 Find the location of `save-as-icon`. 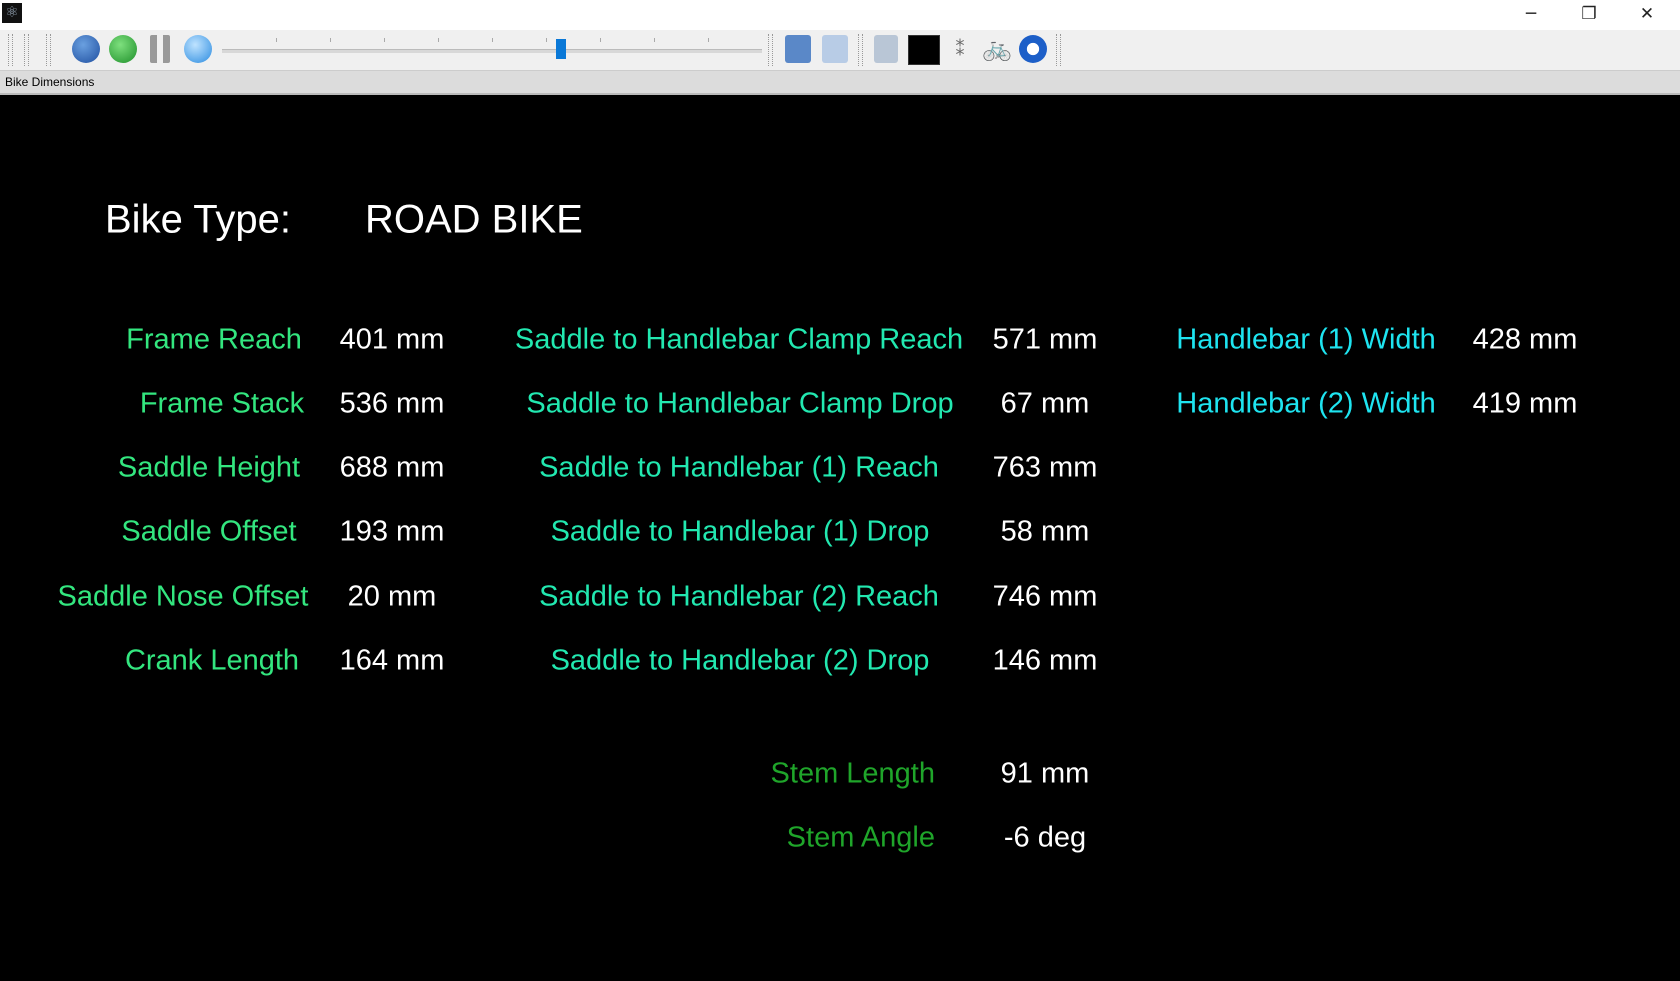

save-as-icon is located at coordinates (835, 49).